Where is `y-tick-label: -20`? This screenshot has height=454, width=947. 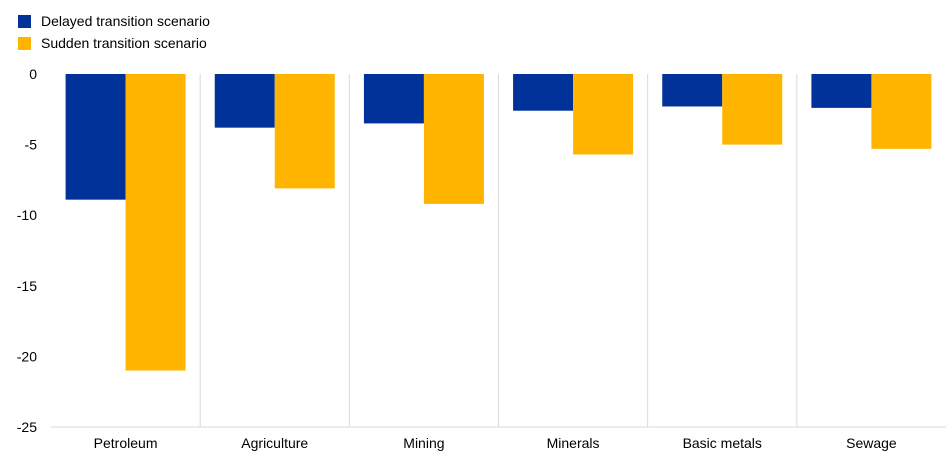
y-tick-label: -20 is located at coordinates (27, 356).